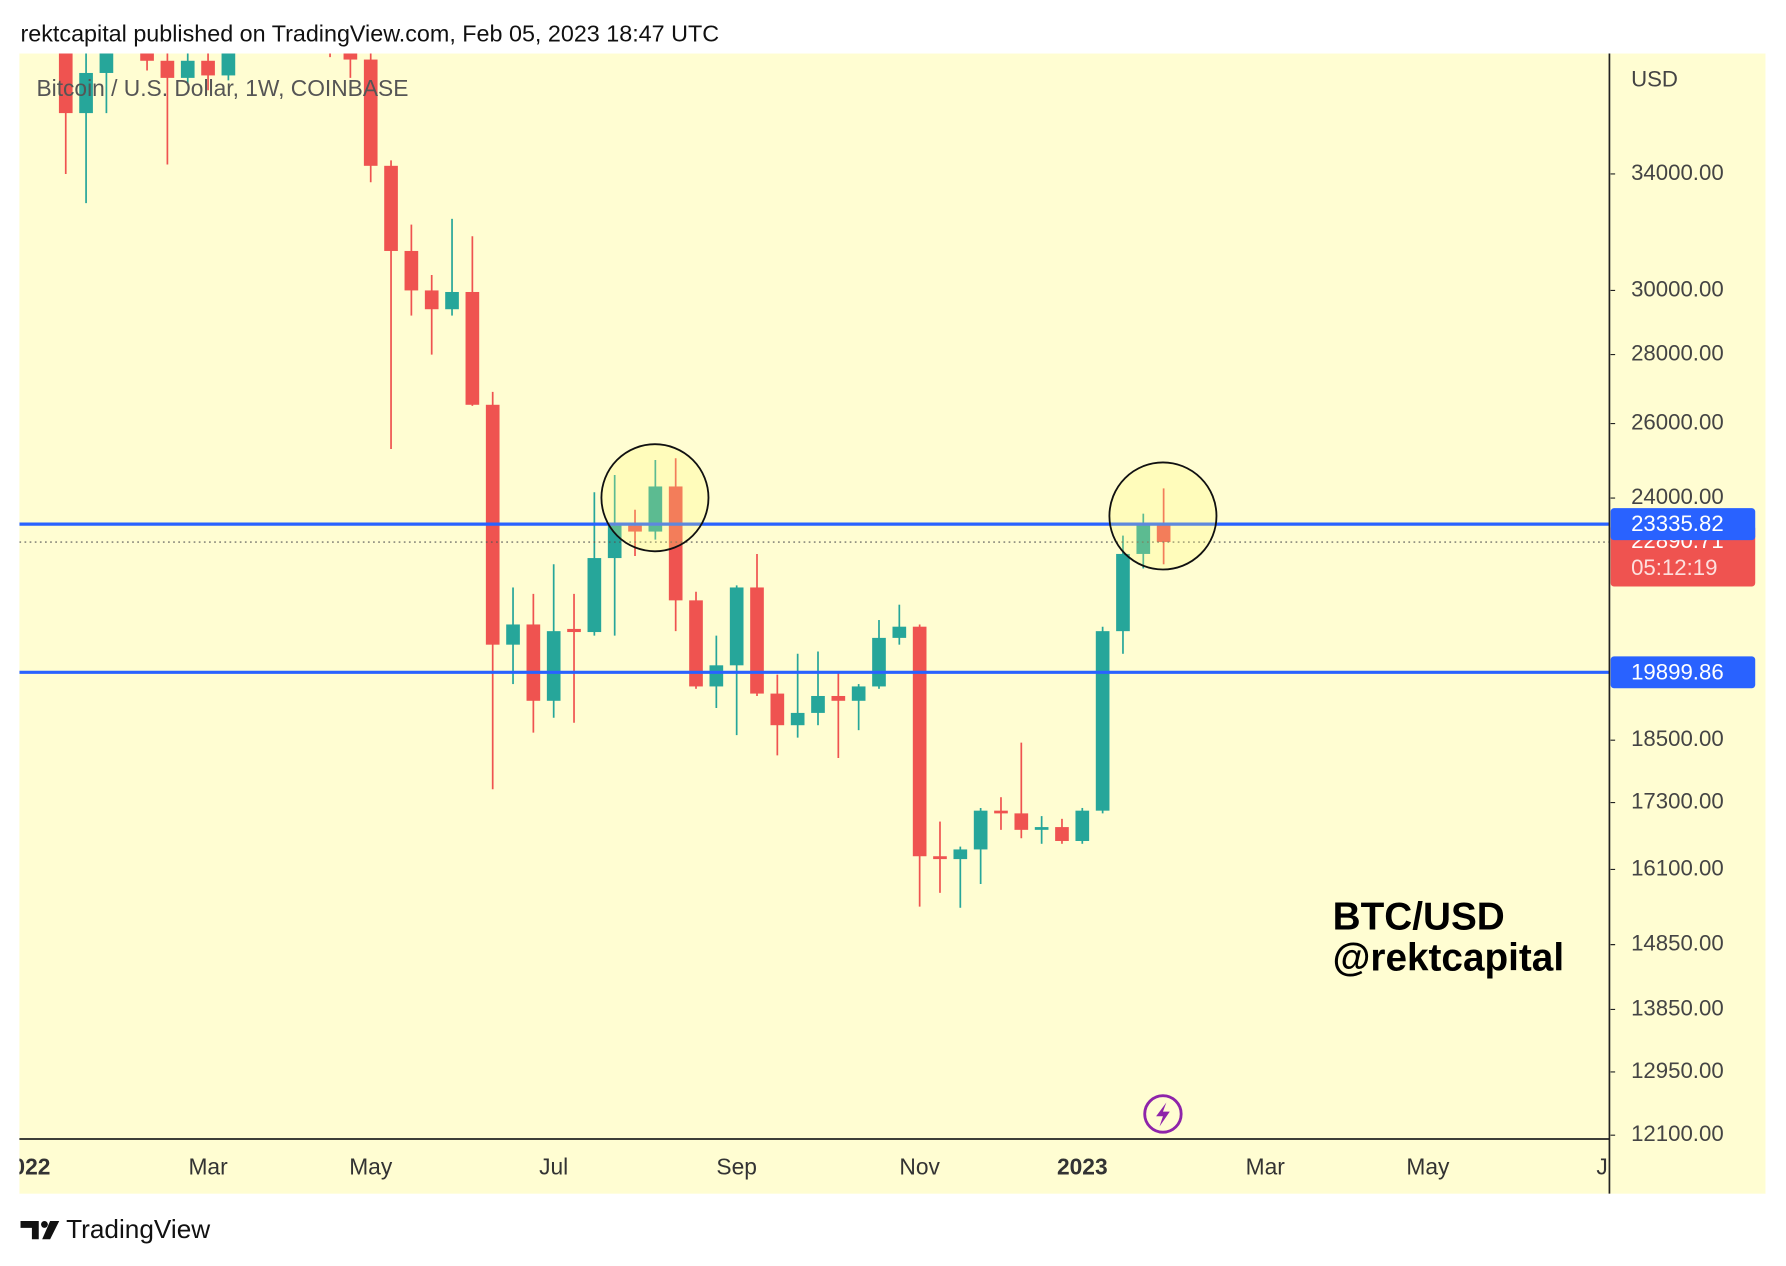  Describe the element at coordinates (736, 1167) in the screenshot. I see `x-tick-label: Sep` at that location.